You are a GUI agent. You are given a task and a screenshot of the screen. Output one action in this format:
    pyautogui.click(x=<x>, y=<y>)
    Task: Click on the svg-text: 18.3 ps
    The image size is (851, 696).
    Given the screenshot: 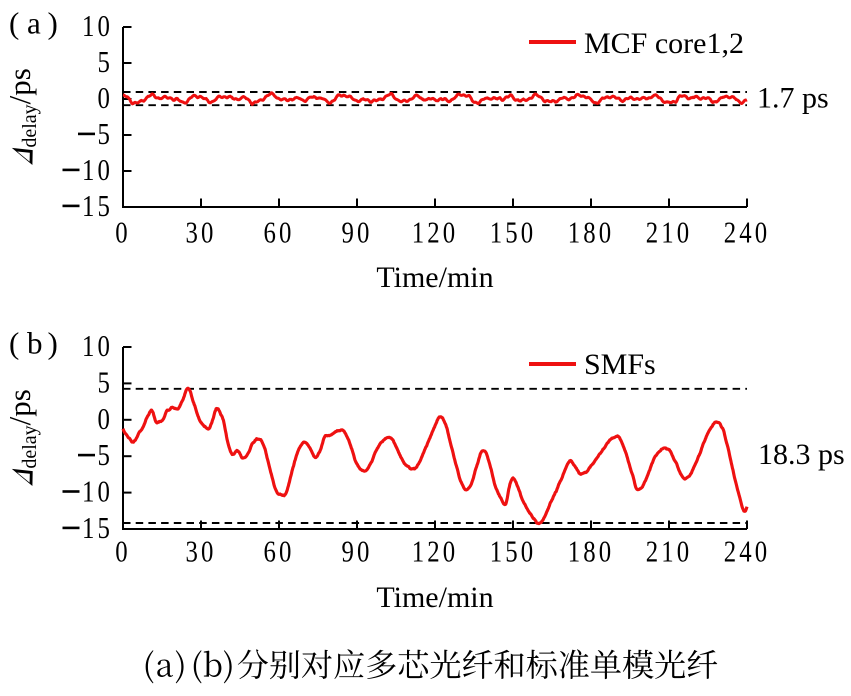 What is the action you would take?
    pyautogui.click(x=801, y=454)
    